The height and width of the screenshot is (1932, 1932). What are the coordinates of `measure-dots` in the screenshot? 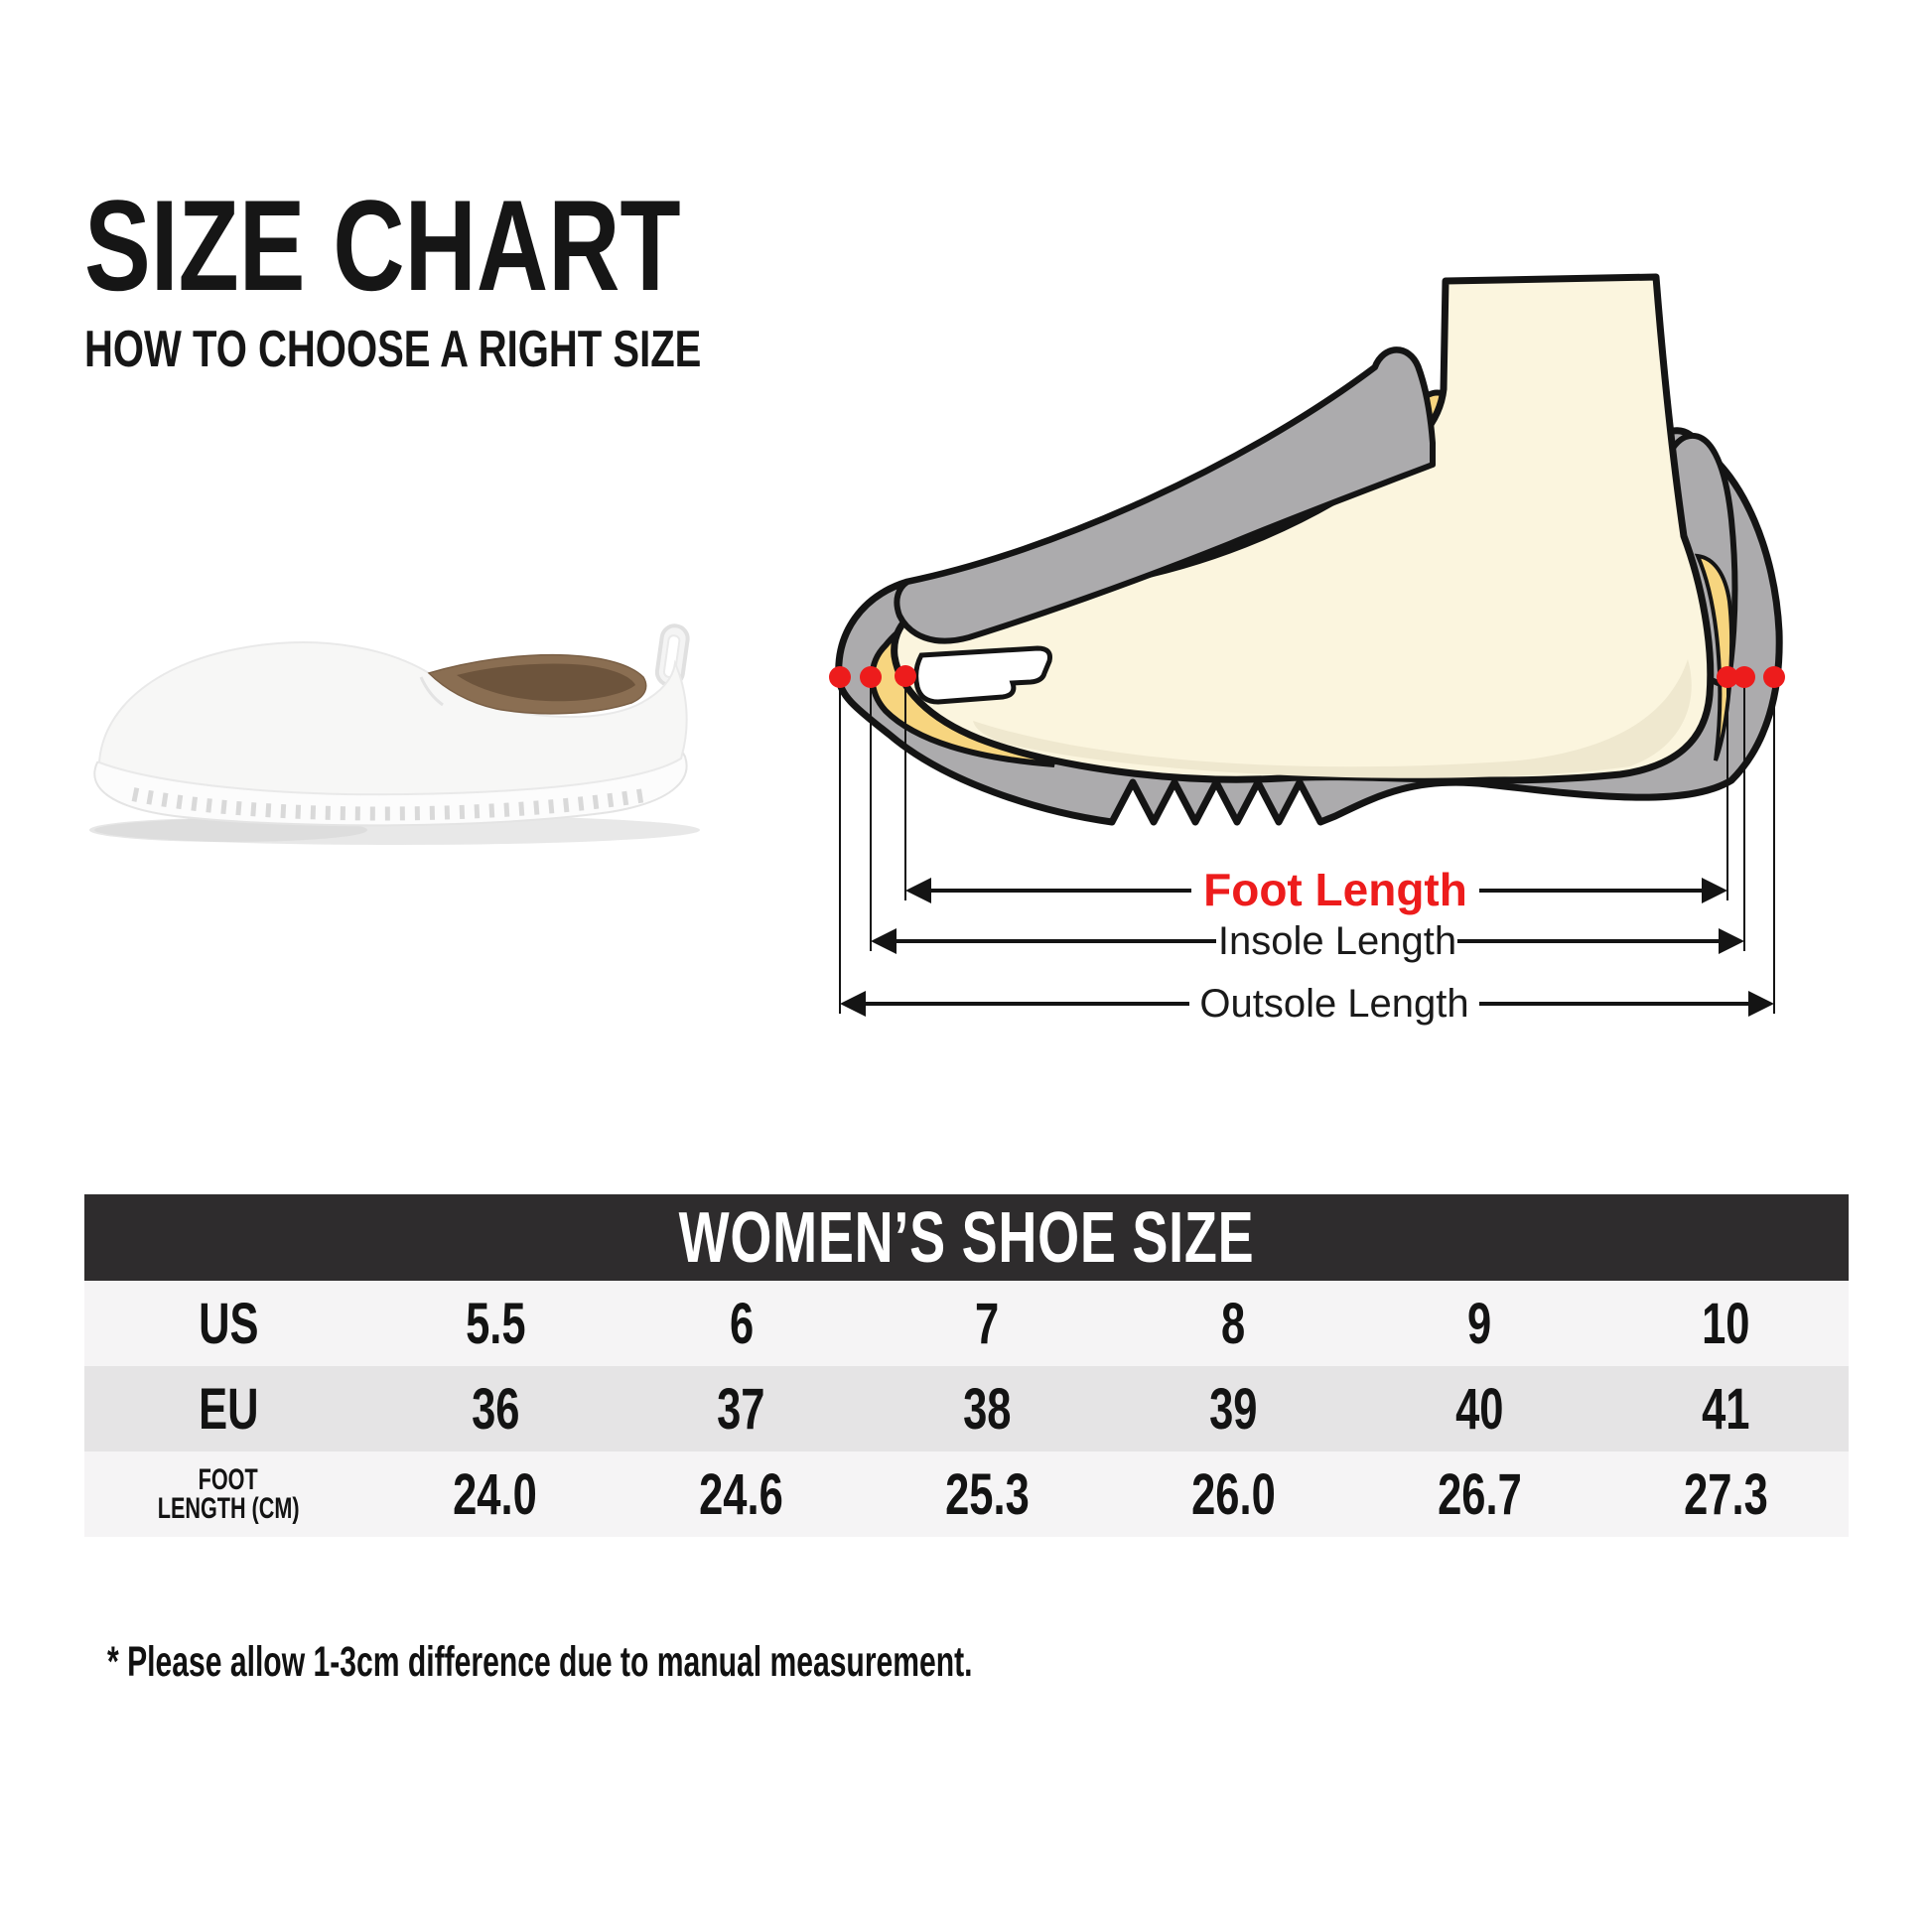 It's located at (1307, 676).